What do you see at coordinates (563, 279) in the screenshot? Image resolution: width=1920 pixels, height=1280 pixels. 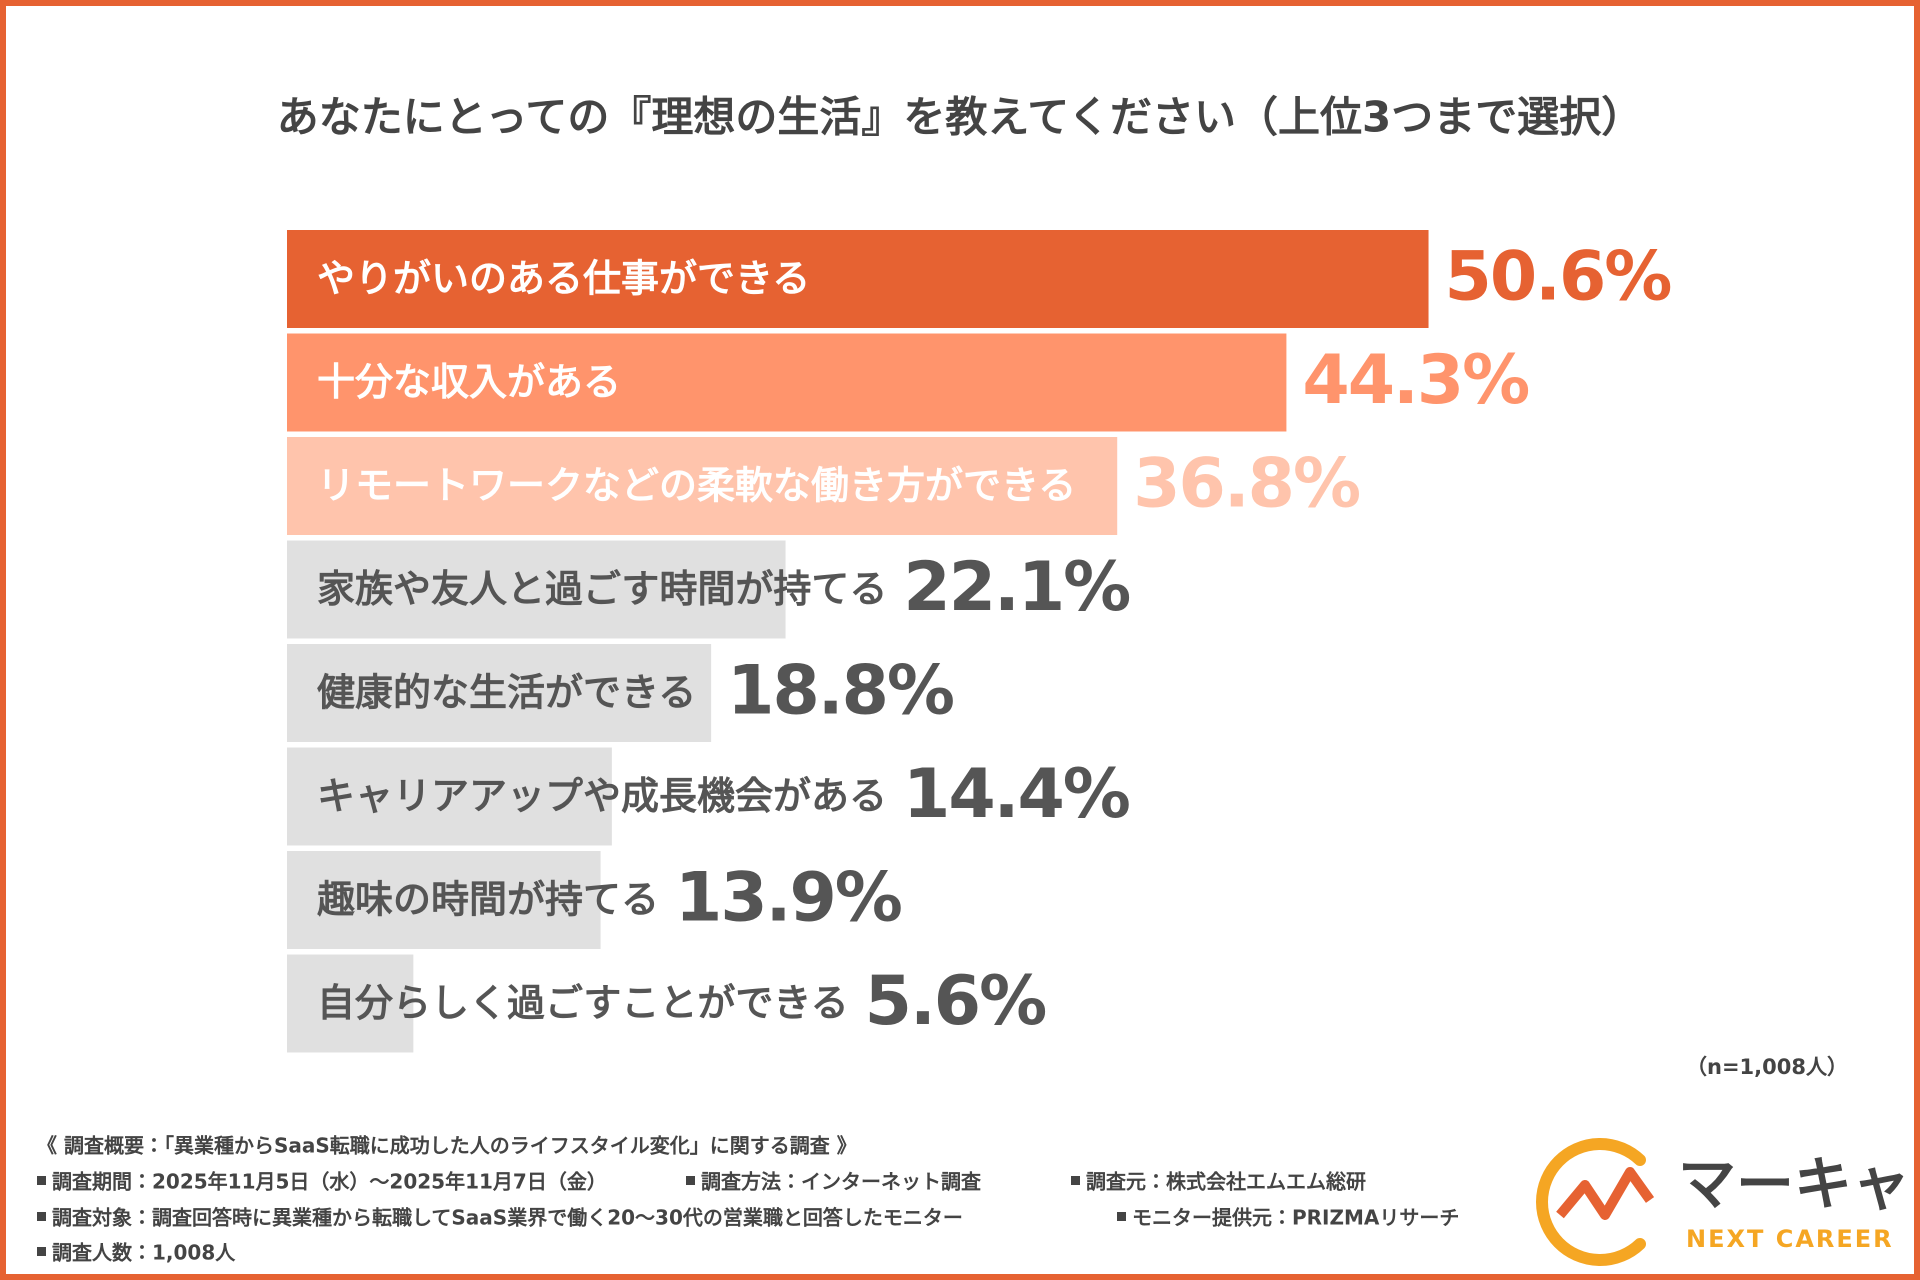 I see `category-label: やりがいのある仕事ができる` at bounding box center [563, 279].